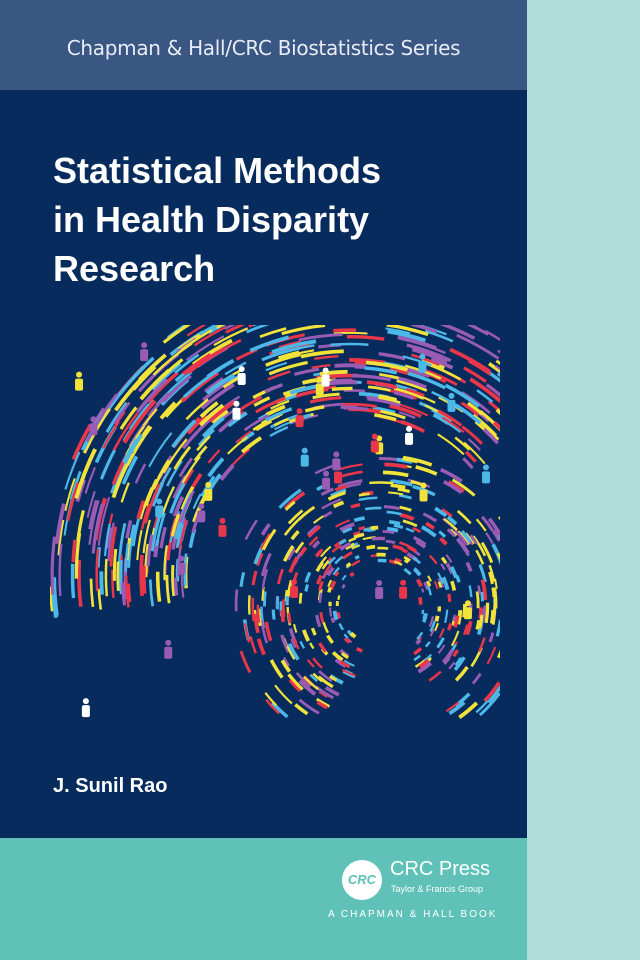  I want to click on publisher-name: CRC Press, so click(440, 869).